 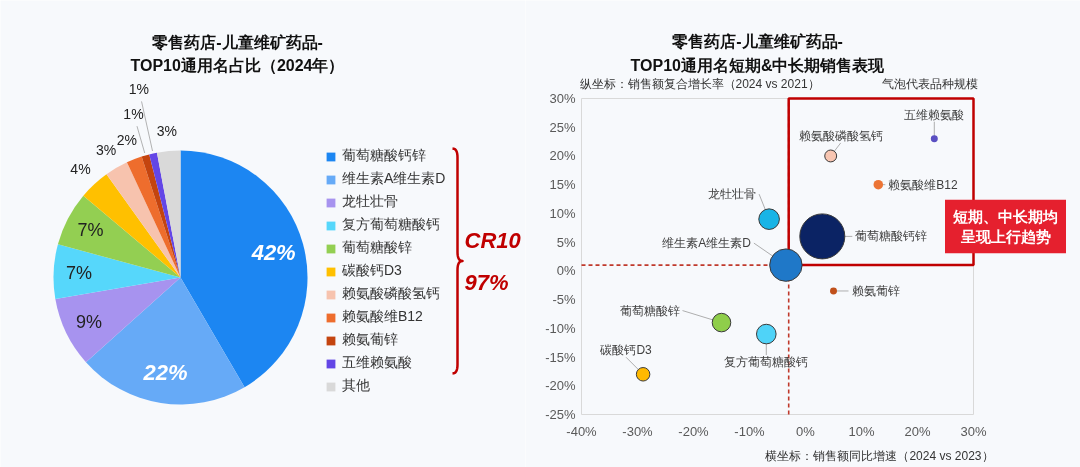 I want to click on y-tick-label: 20%, so click(x=562, y=156).